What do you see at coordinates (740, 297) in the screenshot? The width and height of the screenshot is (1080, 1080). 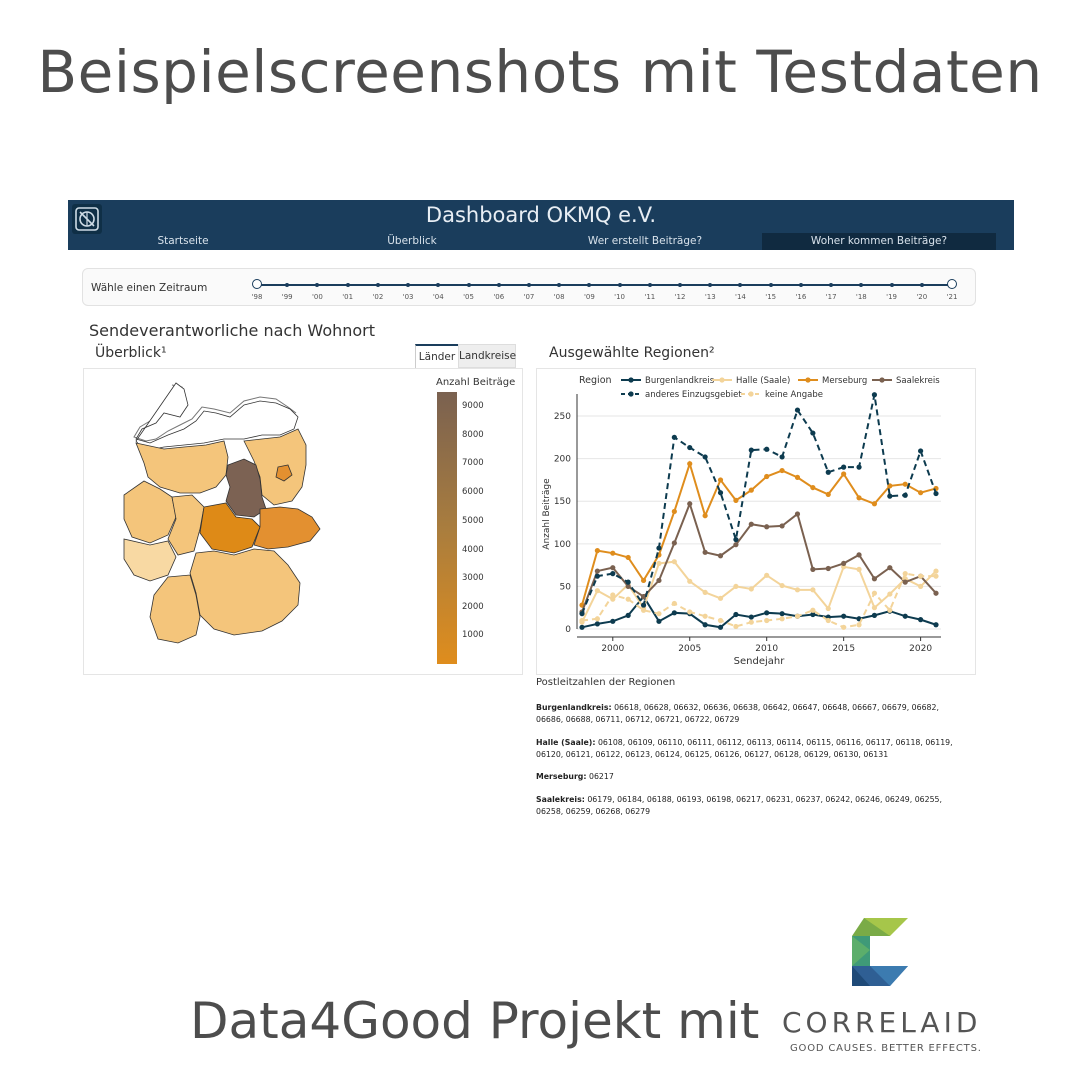 I see `slider-year-label: '14` at bounding box center [740, 297].